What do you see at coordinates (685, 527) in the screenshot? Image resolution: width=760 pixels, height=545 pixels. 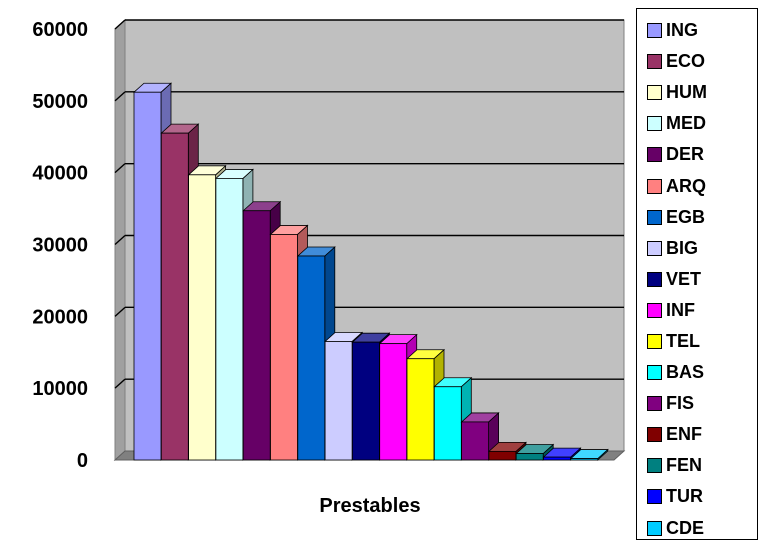 I see `legend-label: CDE` at bounding box center [685, 527].